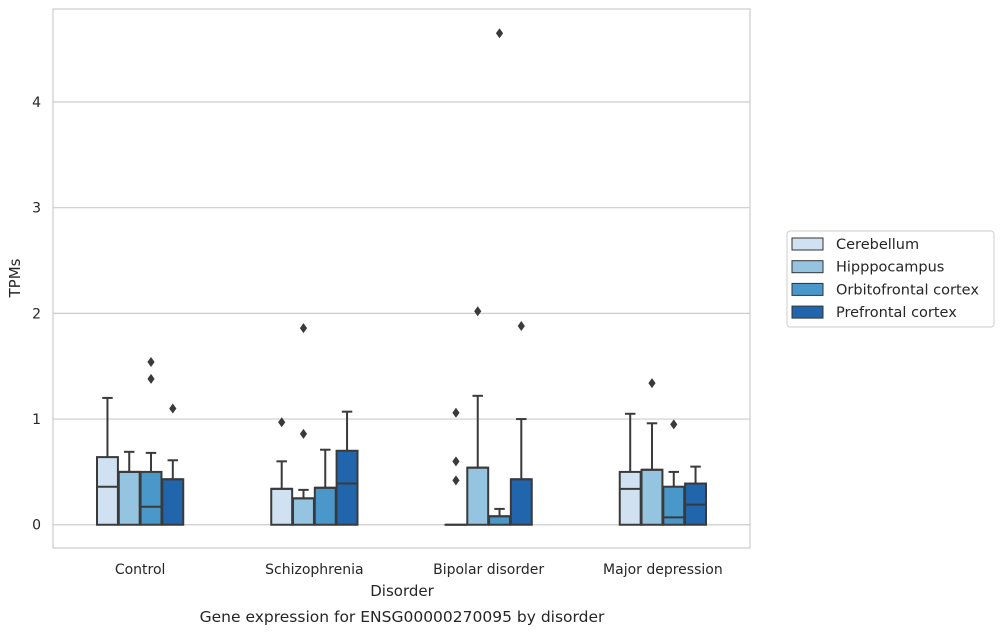 The image size is (1003, 634). I want to click on legend-label: Hipppocampus, so click(890, 268).